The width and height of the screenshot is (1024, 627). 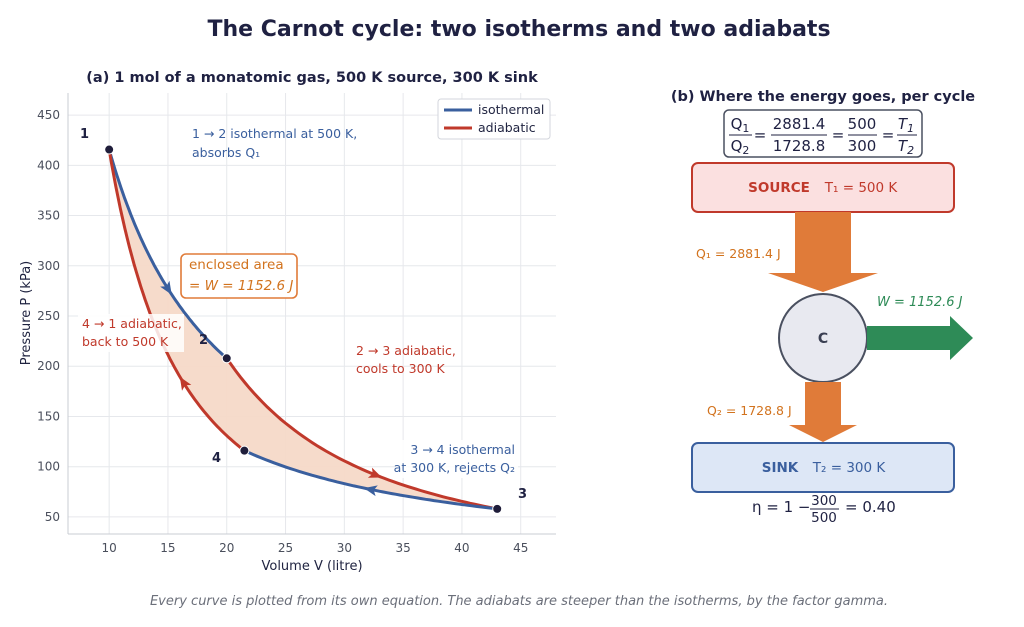 I want to click on sink-box, so click(x=823, y=467).